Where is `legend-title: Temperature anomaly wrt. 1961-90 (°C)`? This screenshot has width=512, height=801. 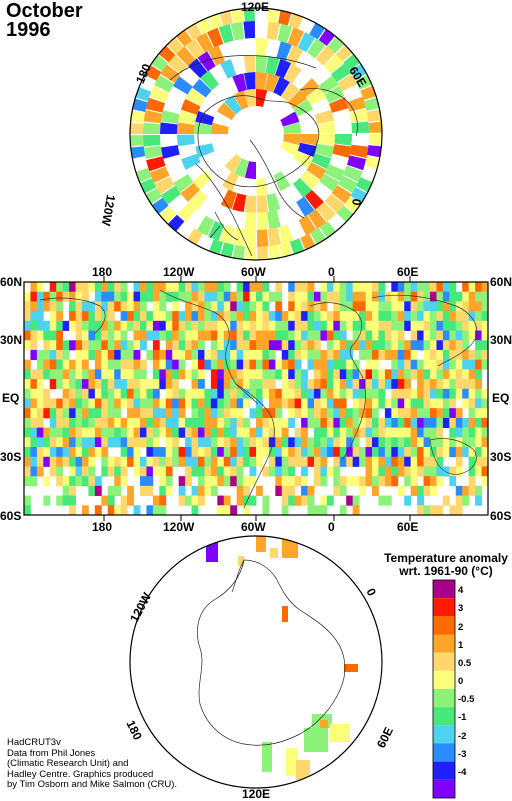 legend-title: Temperature anomaly wrt. 1961-90 (°C) is located at coordinates (445, 565).